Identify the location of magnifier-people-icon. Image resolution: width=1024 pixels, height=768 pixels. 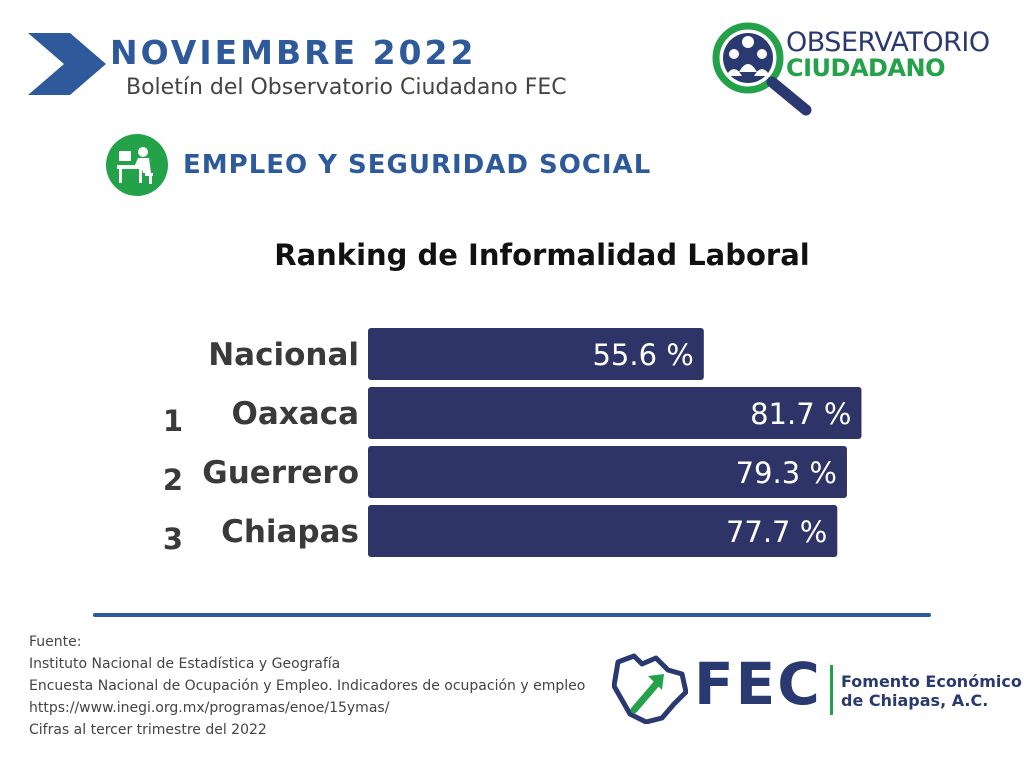
(762, 69).